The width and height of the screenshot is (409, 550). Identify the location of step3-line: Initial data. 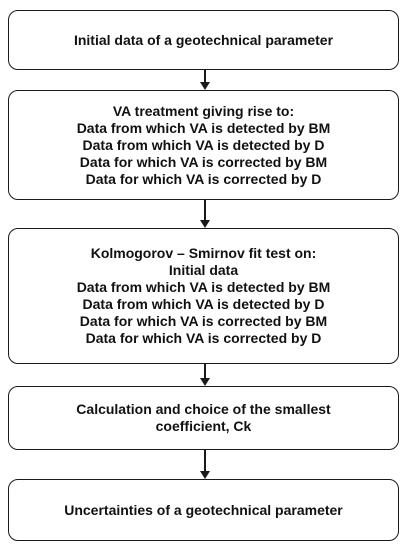
(203, 270).